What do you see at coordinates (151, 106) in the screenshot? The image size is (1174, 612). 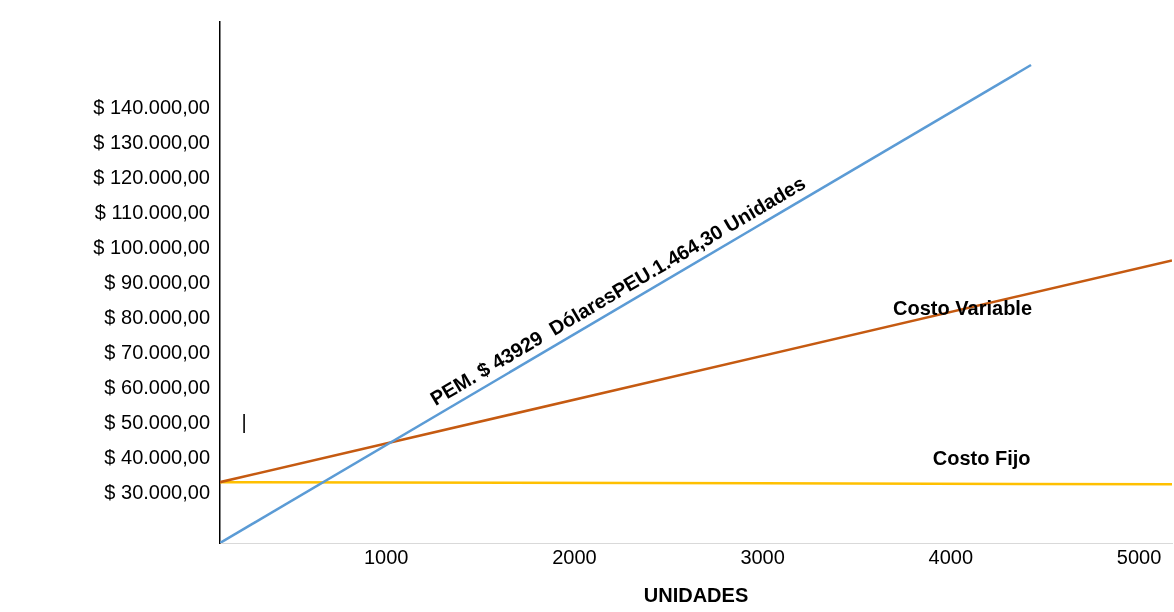 I see `y-tick-label: $ 140.000,00` at bounding box center [151, 106].